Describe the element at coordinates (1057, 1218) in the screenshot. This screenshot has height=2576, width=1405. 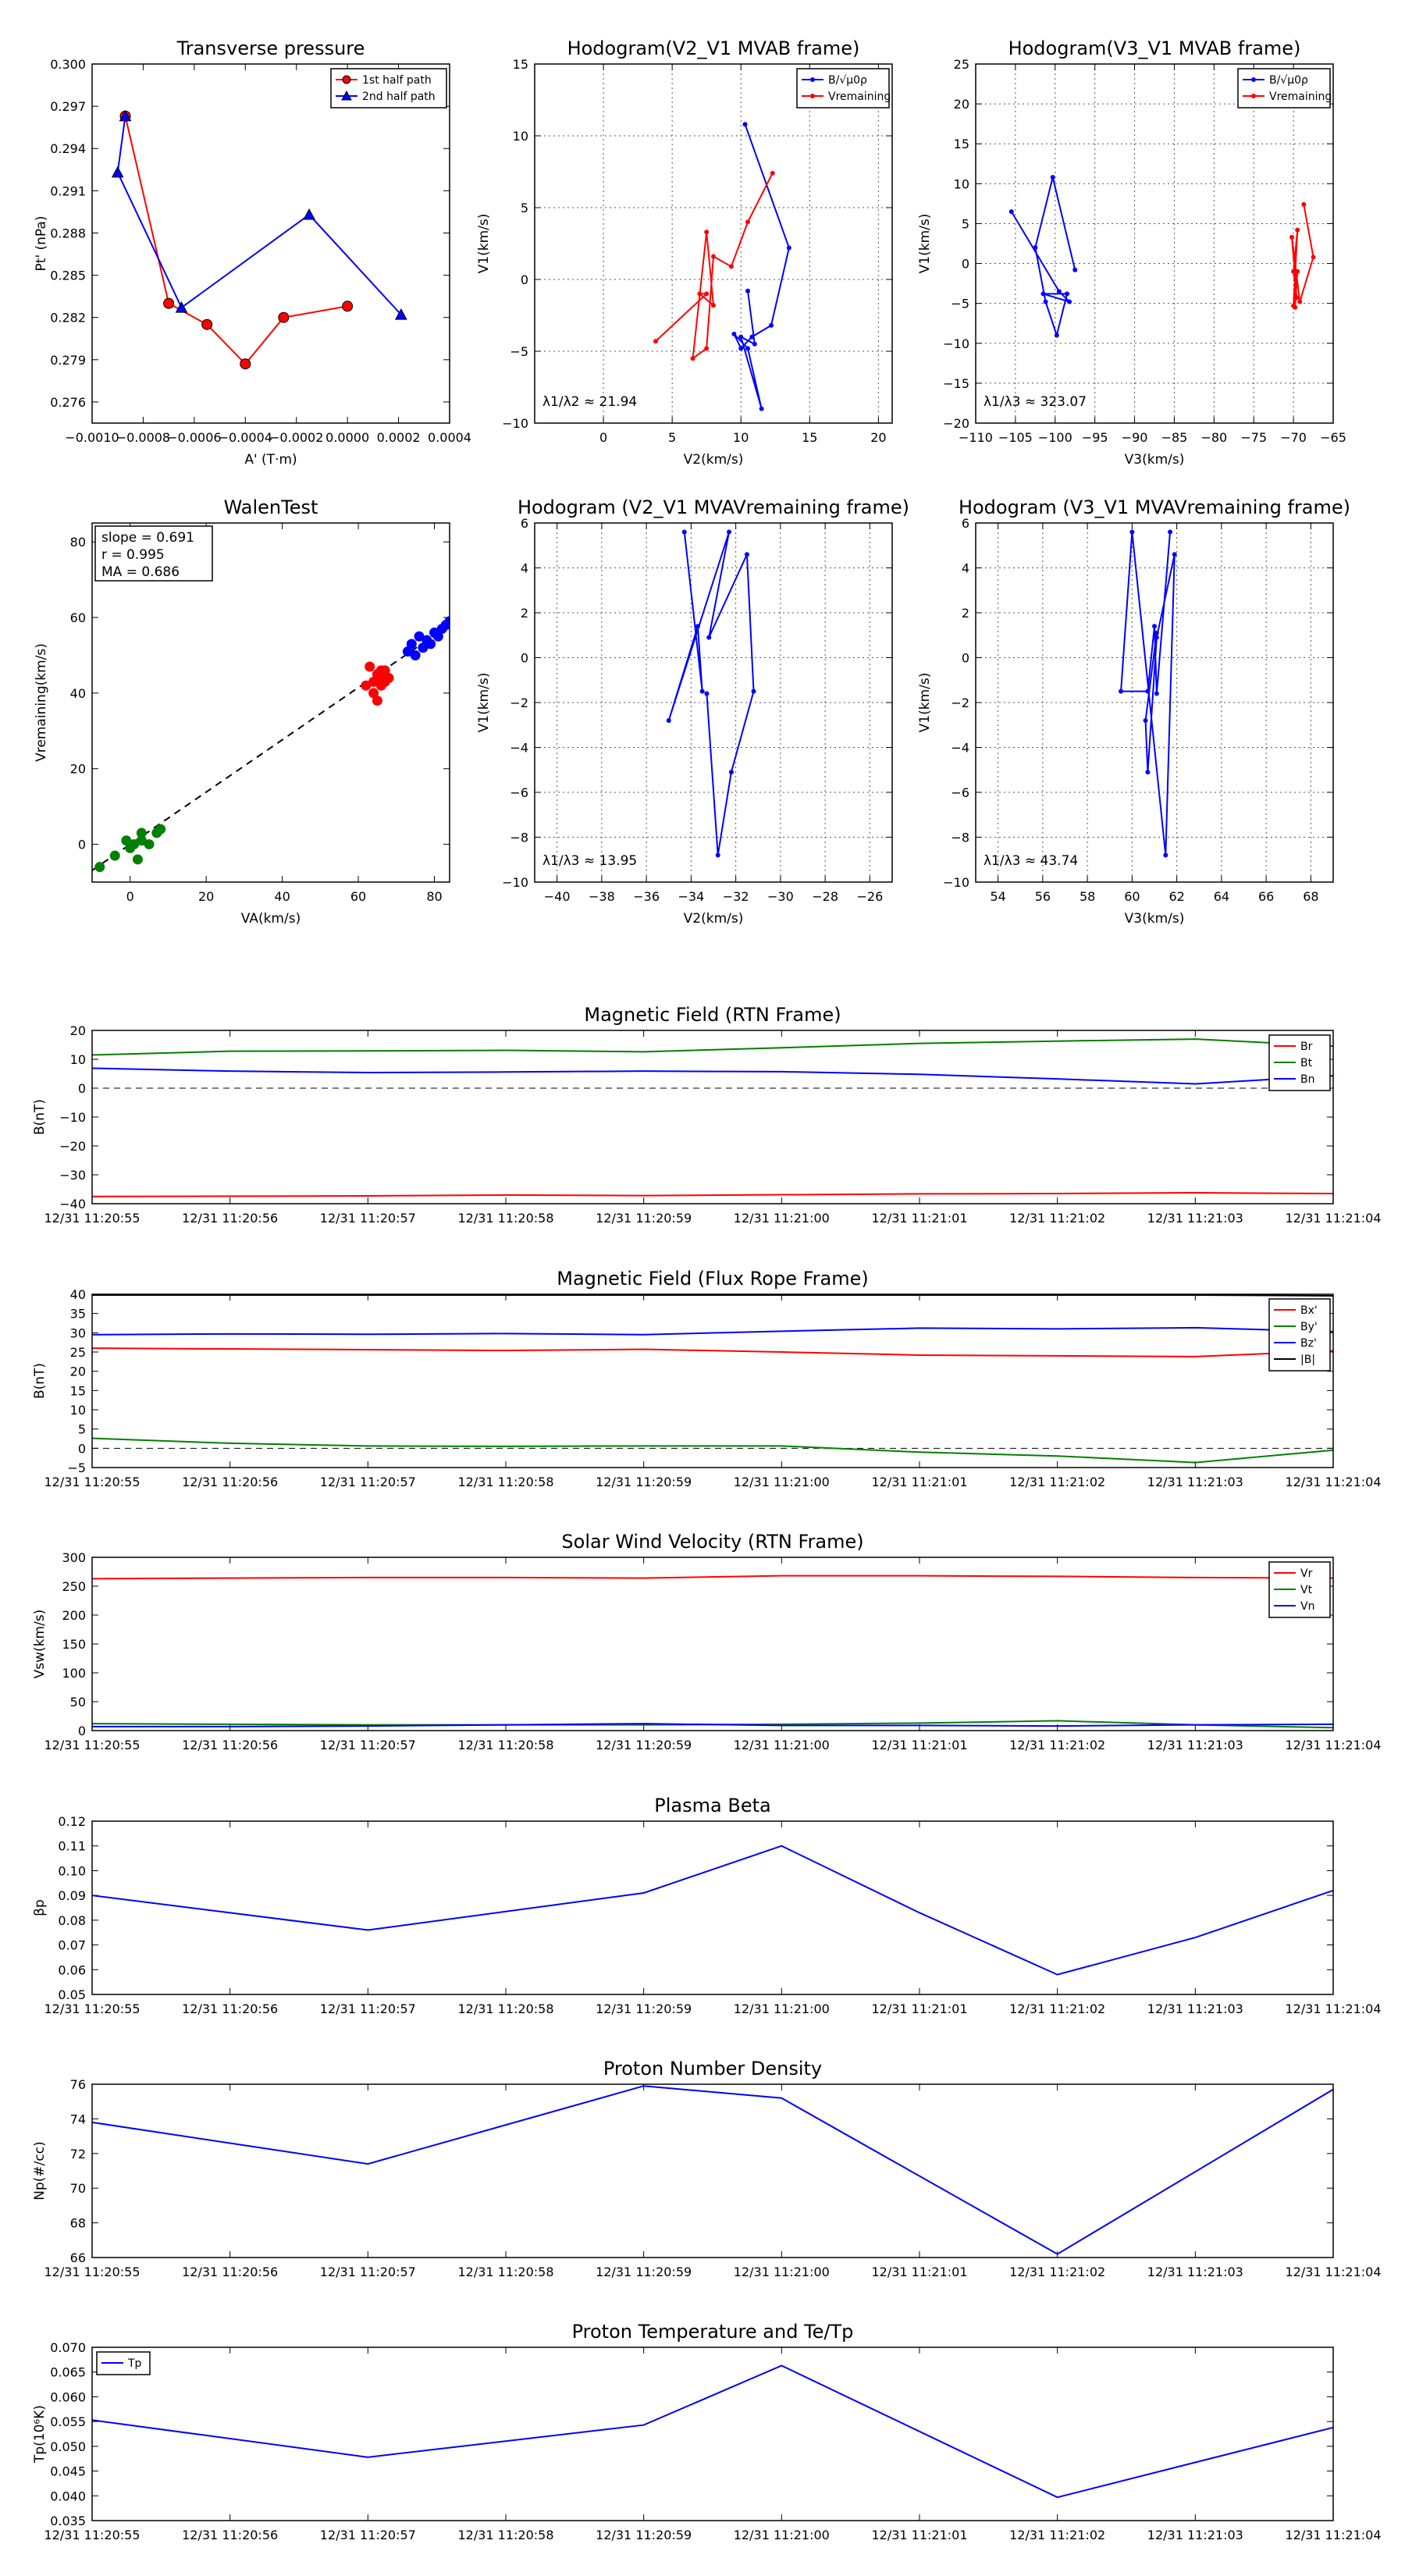
I see `x-tick-label: 12/31 11:21:02` at that location.